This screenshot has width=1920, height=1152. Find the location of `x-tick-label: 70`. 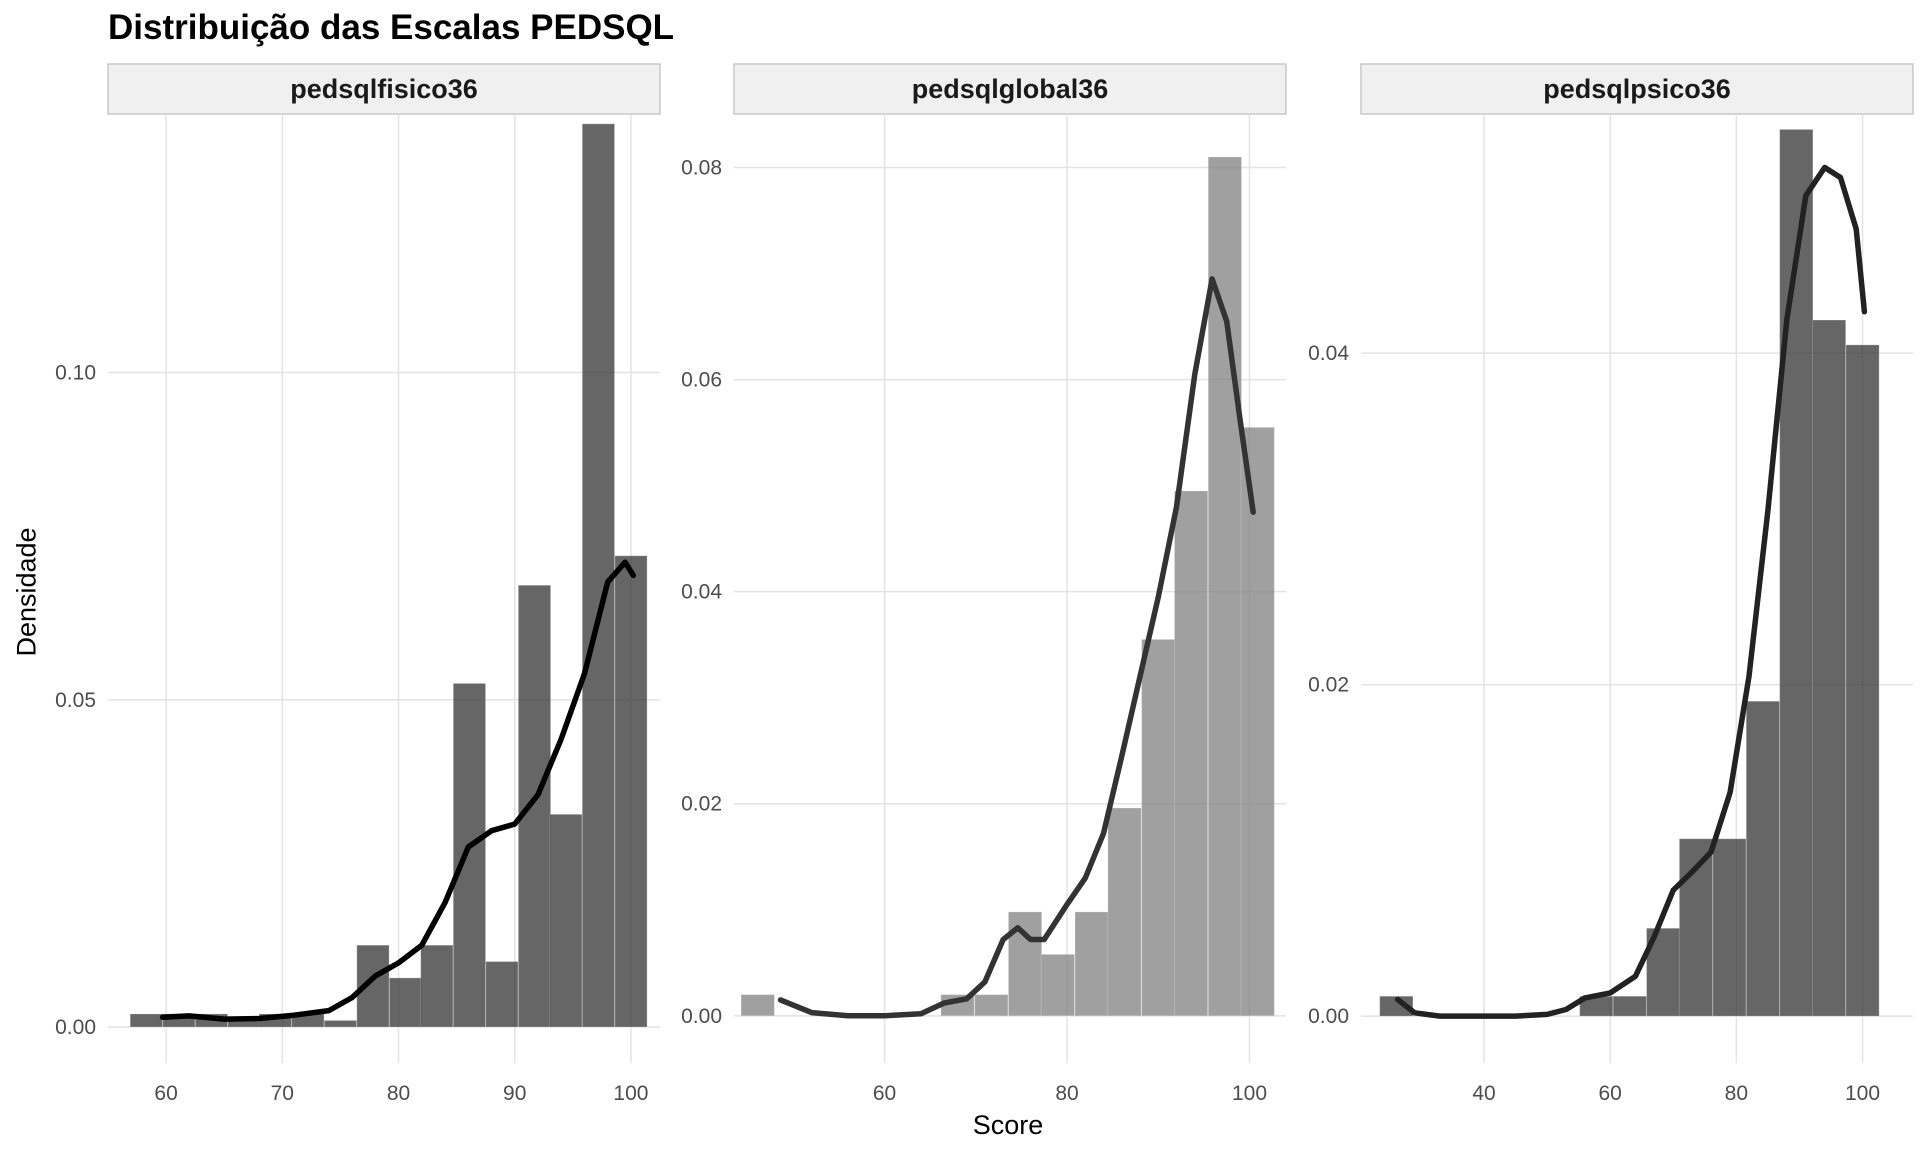

x-tick-label: 70 is located at coordinates (282, 1093).